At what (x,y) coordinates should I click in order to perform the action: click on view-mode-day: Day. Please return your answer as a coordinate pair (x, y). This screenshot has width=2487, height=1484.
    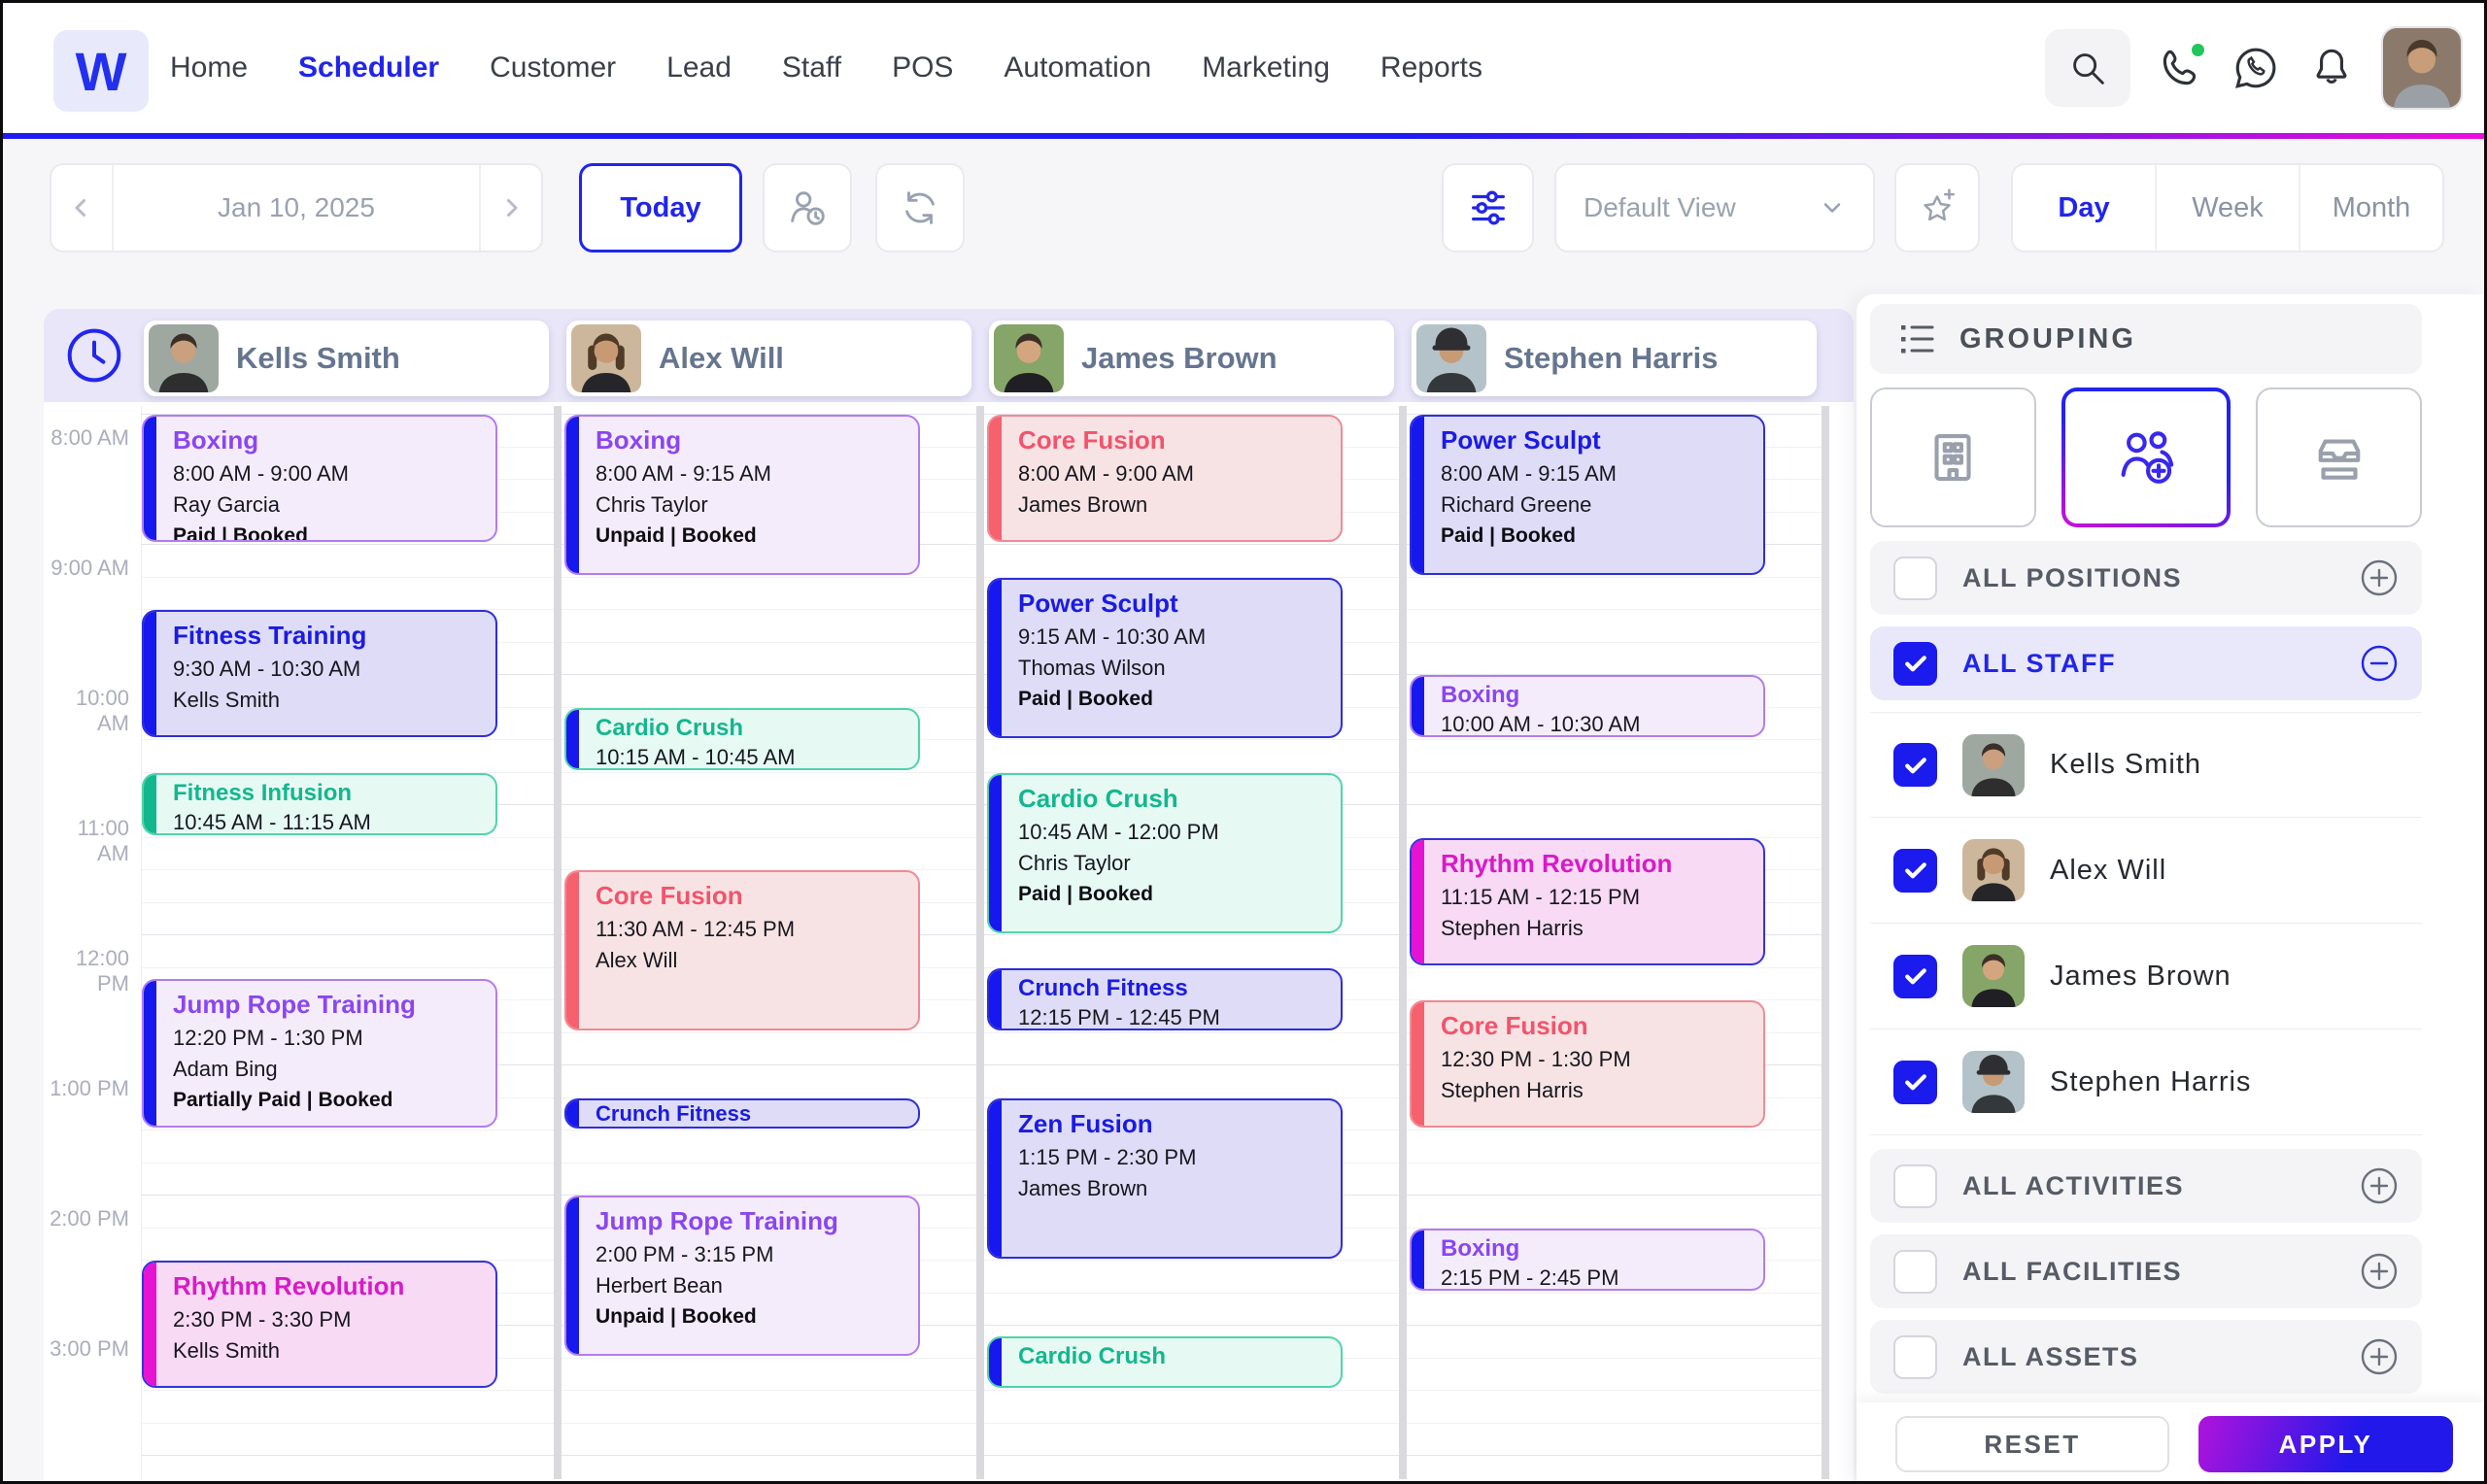
    Looking at the image, I should click on (2084, 207).